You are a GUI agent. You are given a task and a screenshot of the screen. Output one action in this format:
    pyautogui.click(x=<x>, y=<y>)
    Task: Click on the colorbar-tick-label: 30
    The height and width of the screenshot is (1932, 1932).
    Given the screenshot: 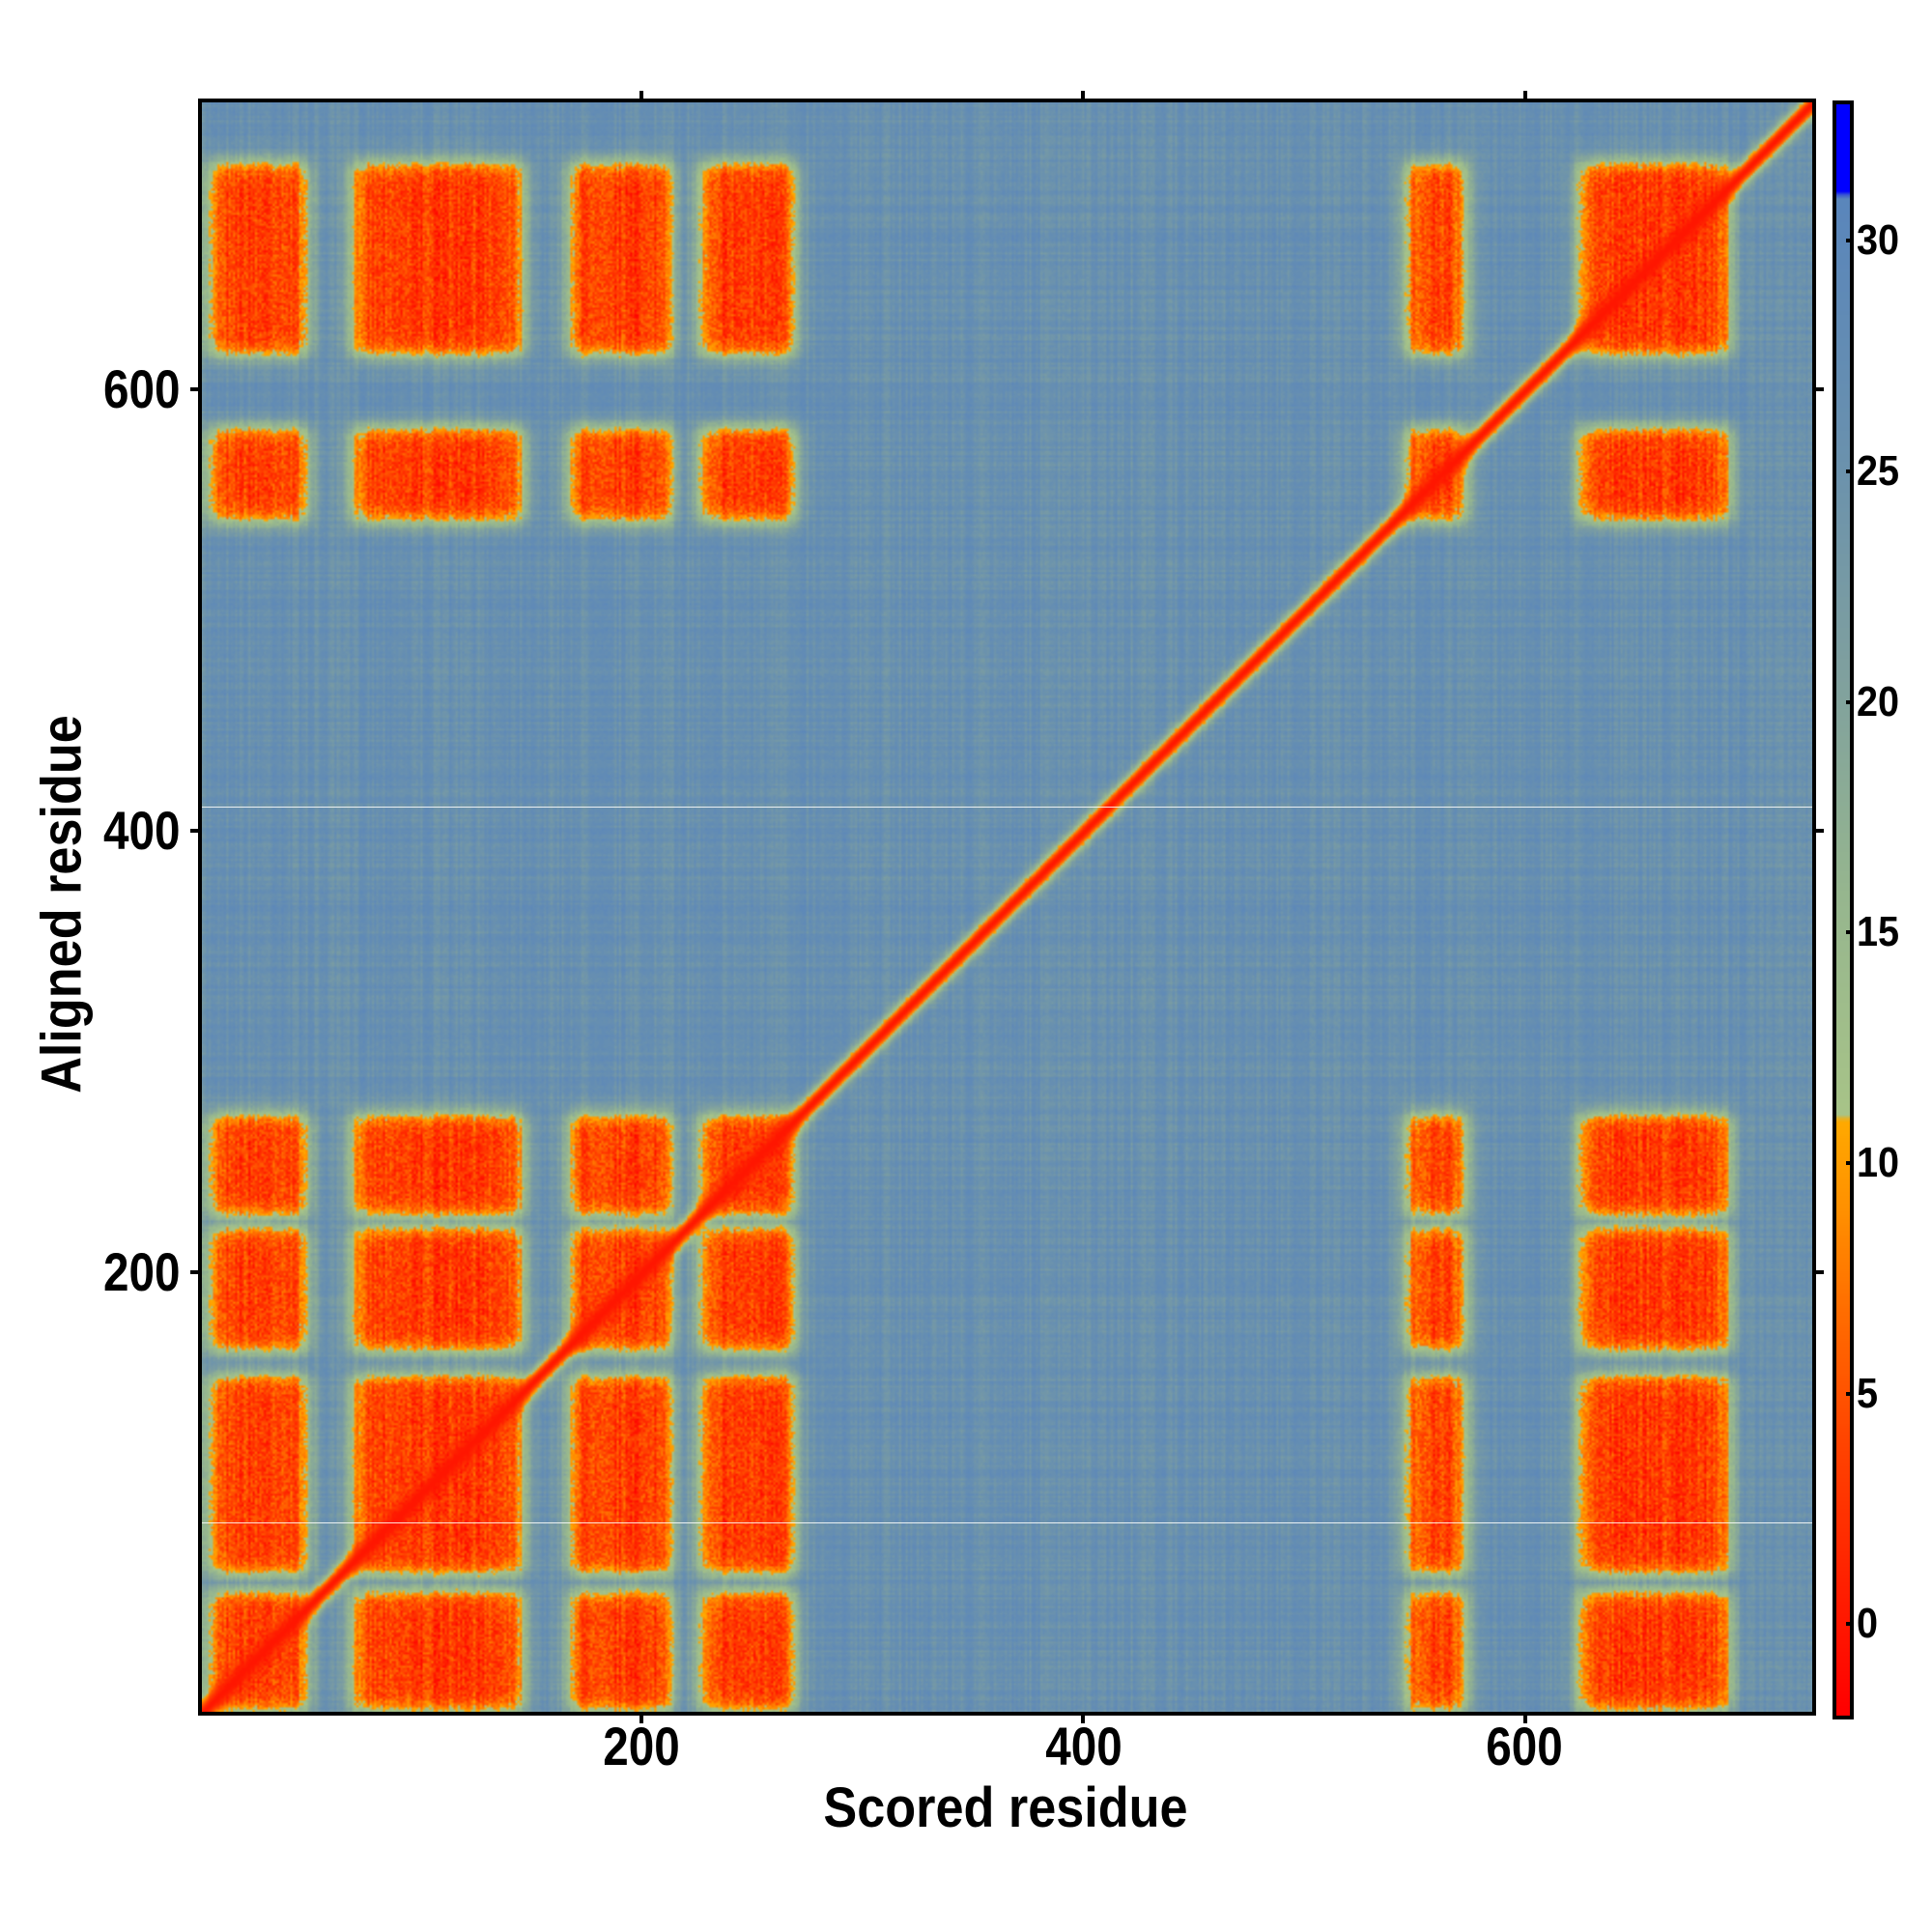 What is the action you would take?
    pyautogui.click(x=1878, y=240)
    